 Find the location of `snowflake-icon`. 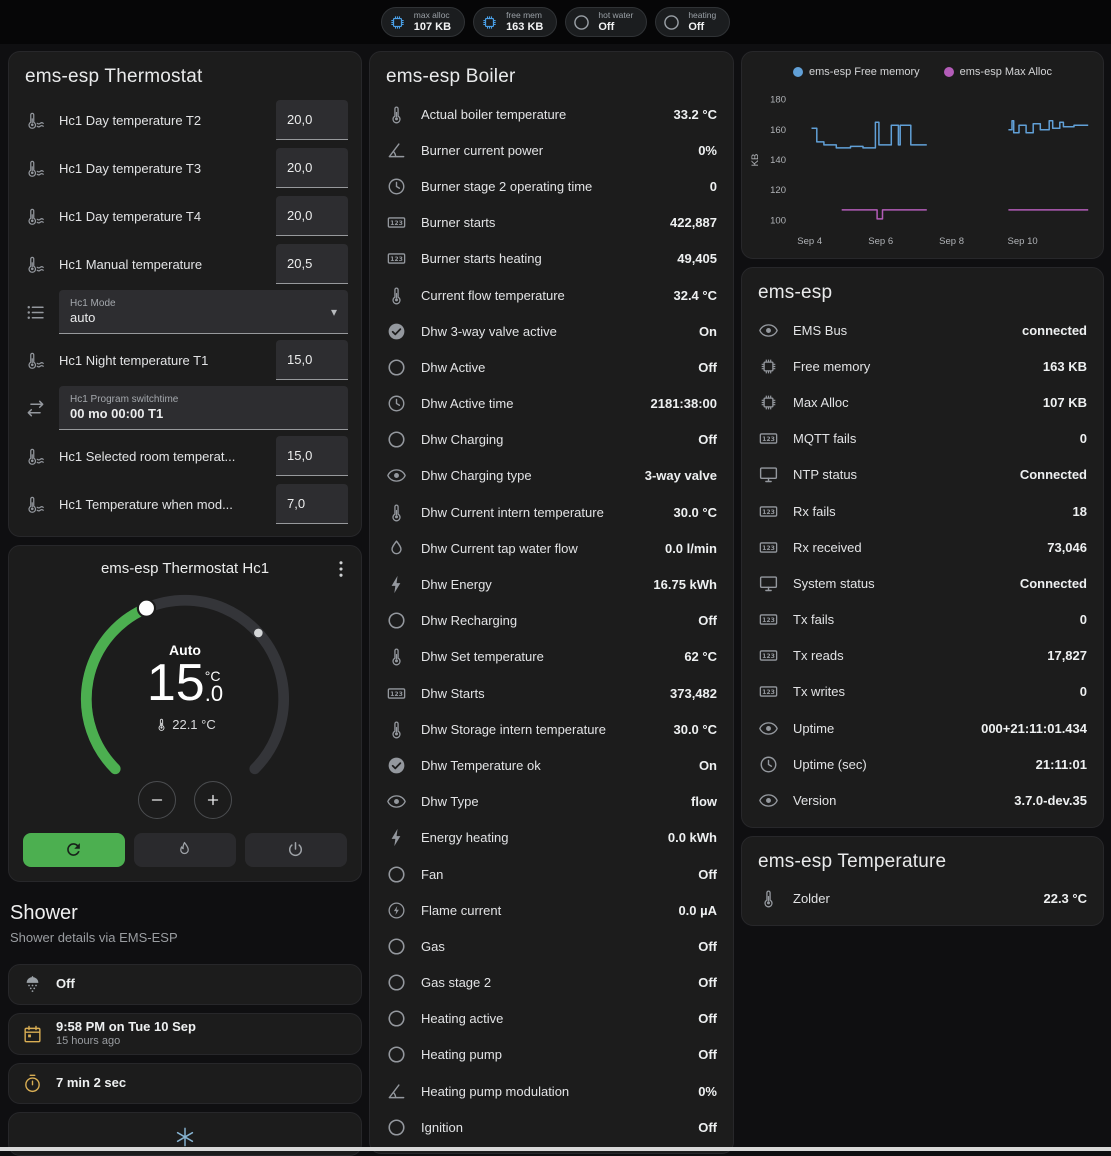

snowflake-icon is located at coordinates (185, 1137).